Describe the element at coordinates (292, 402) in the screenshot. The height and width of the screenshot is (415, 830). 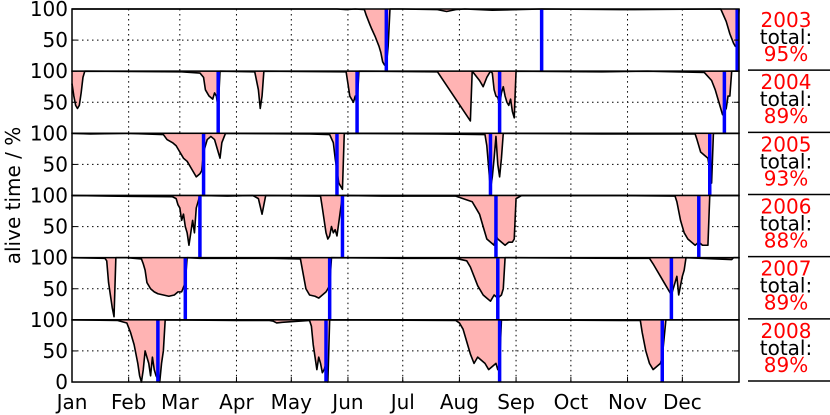
I see `xtick-label: May` at that location.